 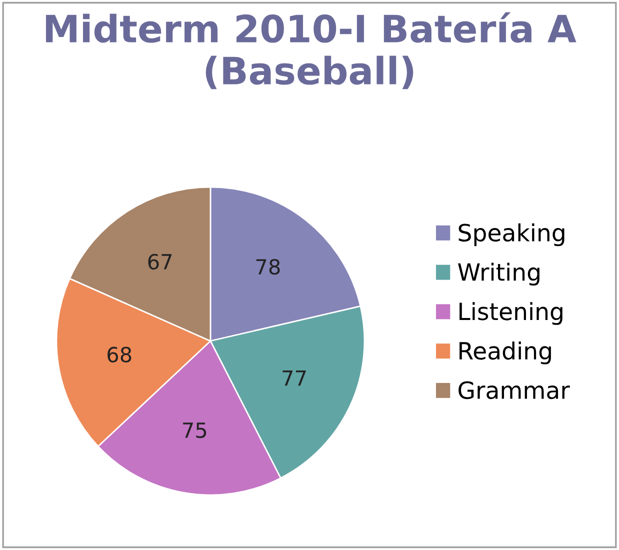 I want to click on data-label: 75, so click(x=194, y=430).